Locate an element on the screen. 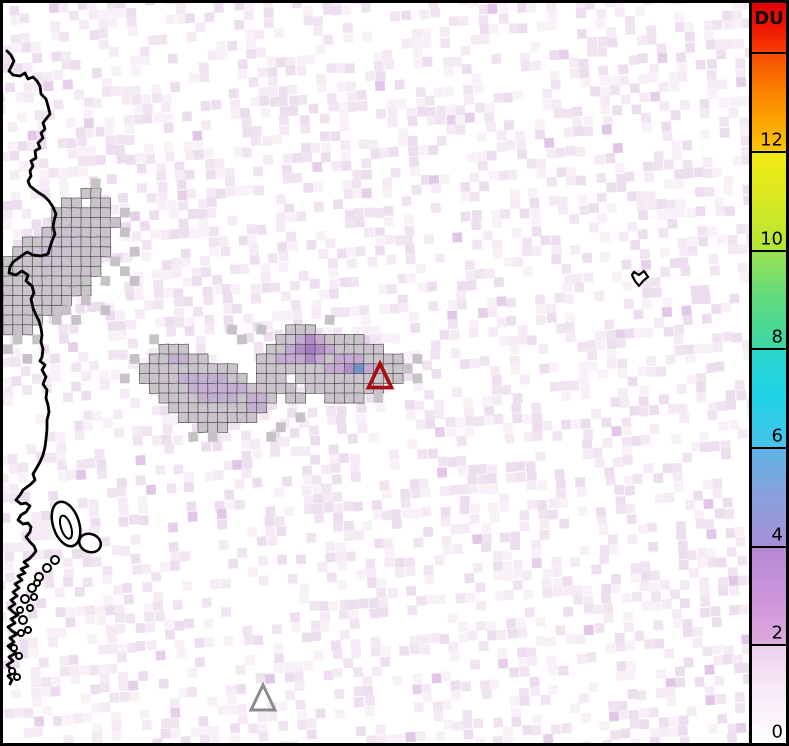 This screenshot has height=746, width=789. colorbar-tick-label: 10 is located at coordinates (771, 239).